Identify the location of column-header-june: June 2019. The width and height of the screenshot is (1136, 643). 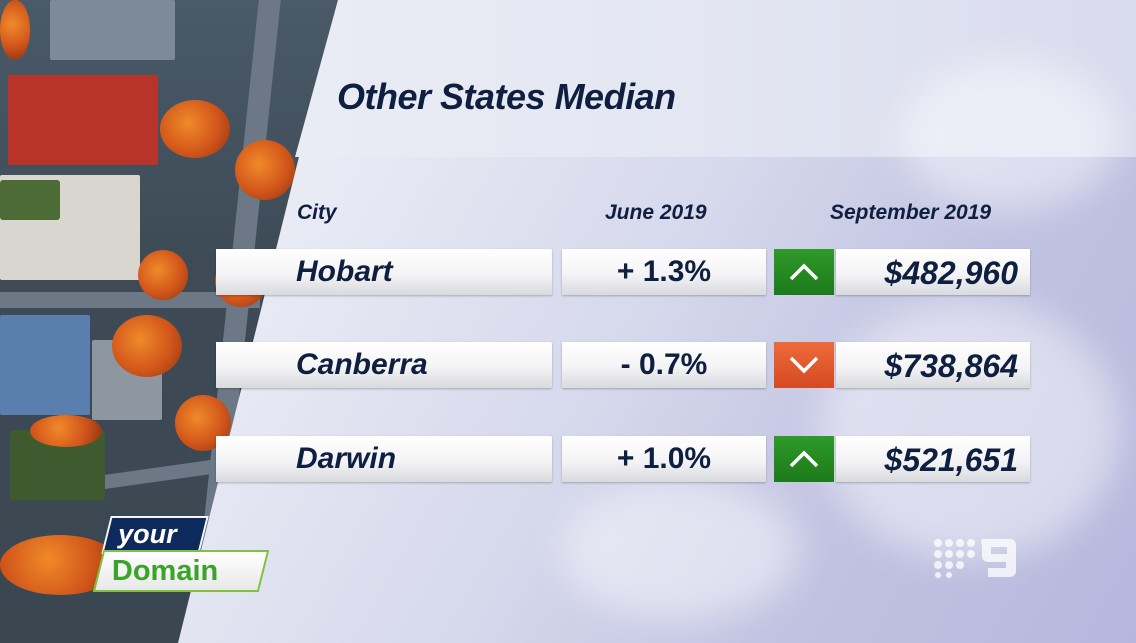
(656, 212).